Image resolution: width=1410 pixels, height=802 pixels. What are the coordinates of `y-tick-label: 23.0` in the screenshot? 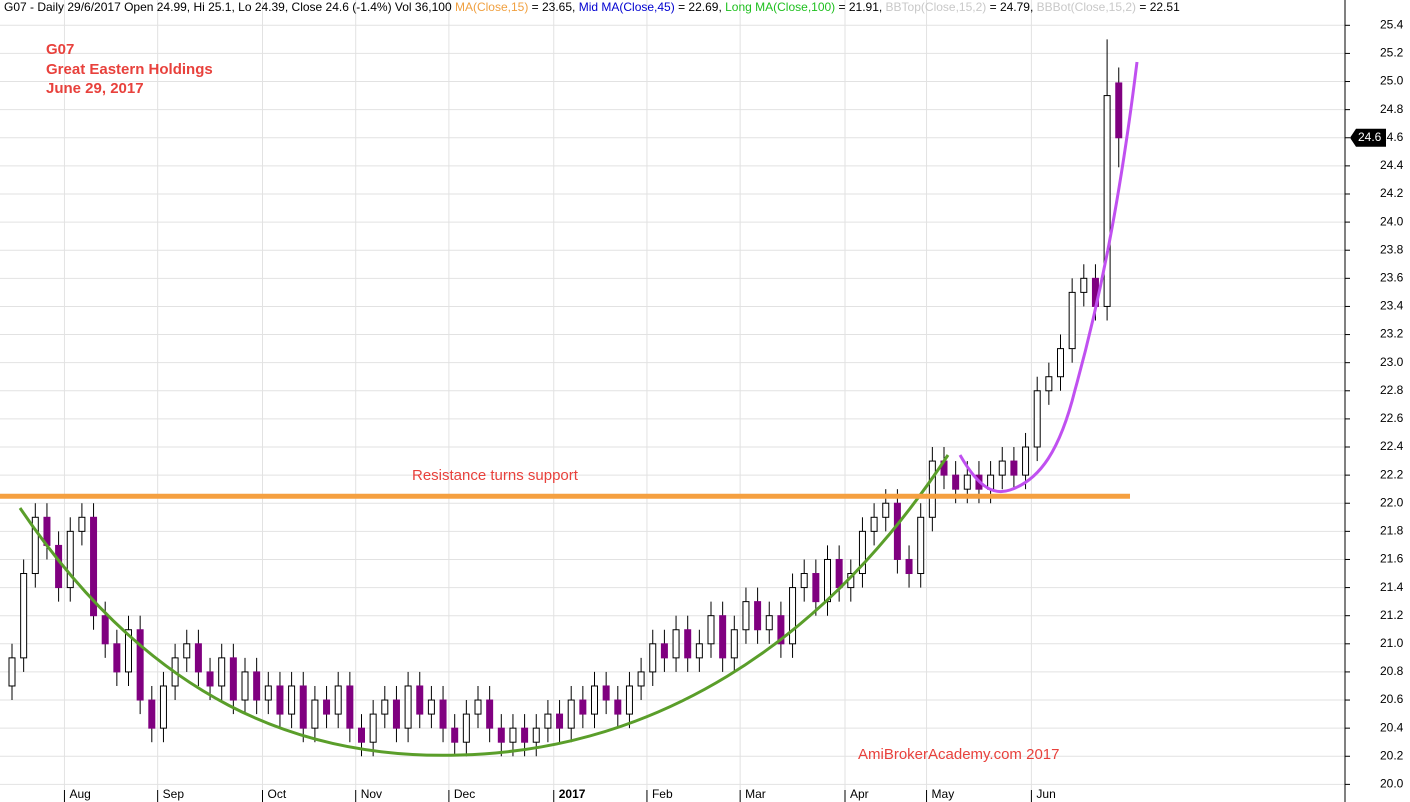 It's located at (1392, 362).